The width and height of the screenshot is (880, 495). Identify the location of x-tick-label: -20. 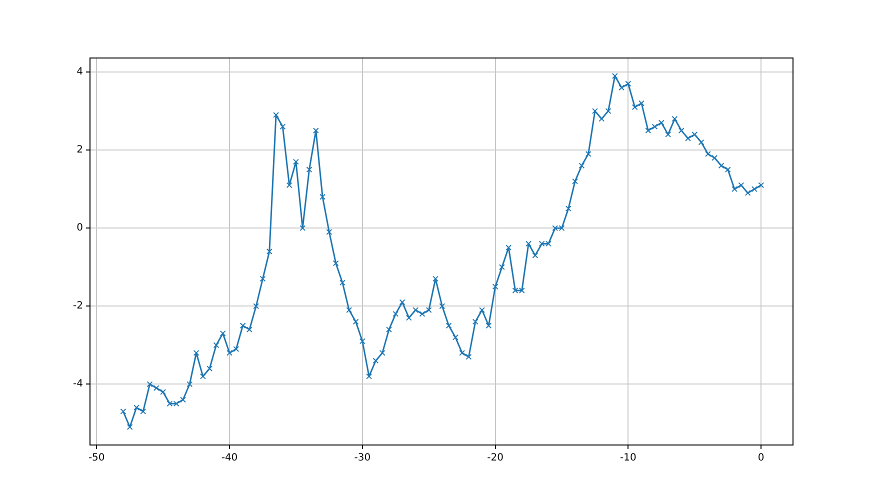
(495, 458).